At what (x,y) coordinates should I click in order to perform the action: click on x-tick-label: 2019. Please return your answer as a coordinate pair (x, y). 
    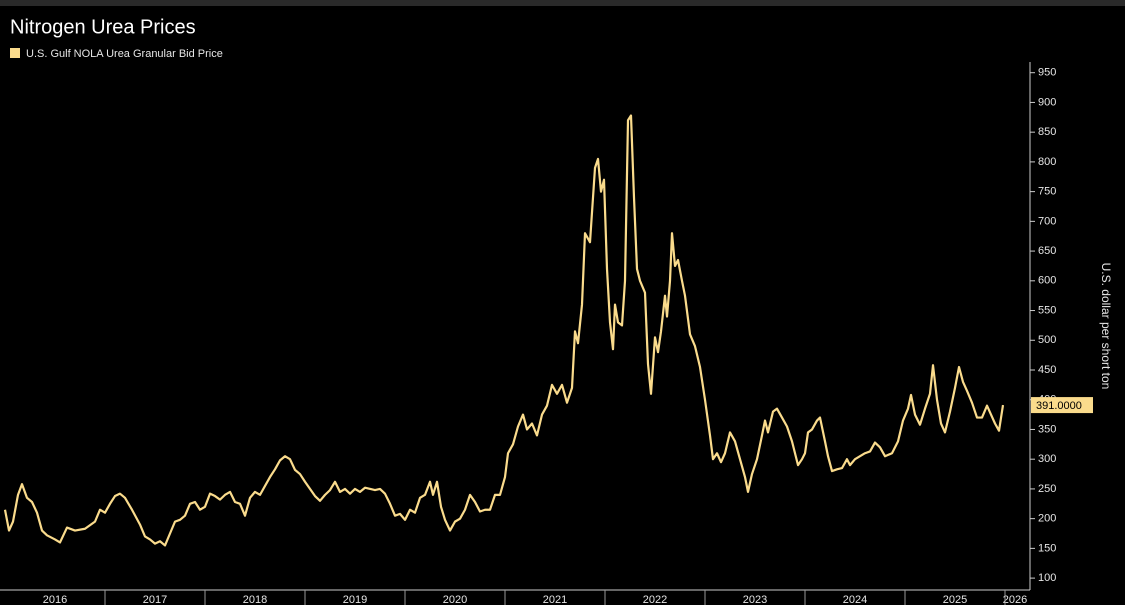
    Looking at the image, I should click on (355, 599).